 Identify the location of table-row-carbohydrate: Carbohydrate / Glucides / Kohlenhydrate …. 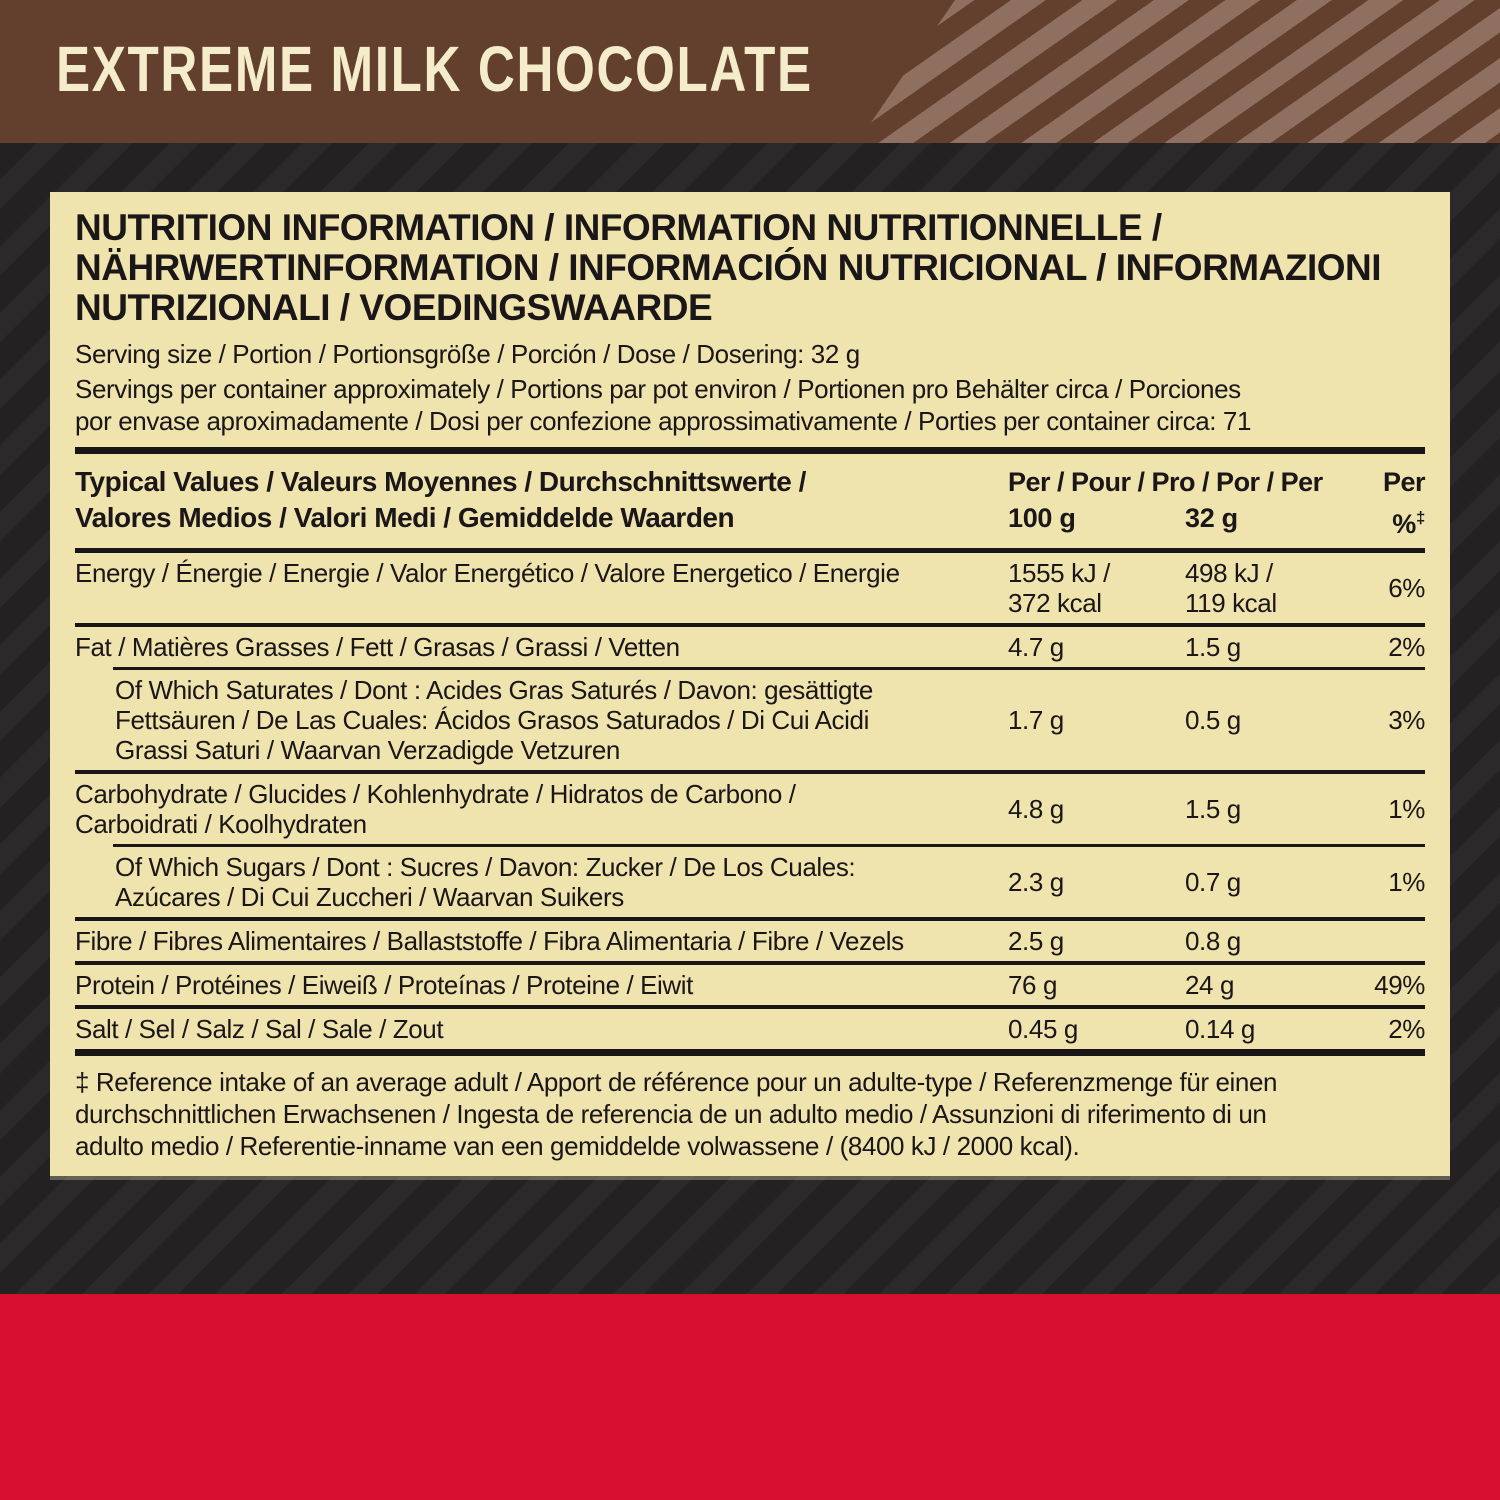
(750, 809).